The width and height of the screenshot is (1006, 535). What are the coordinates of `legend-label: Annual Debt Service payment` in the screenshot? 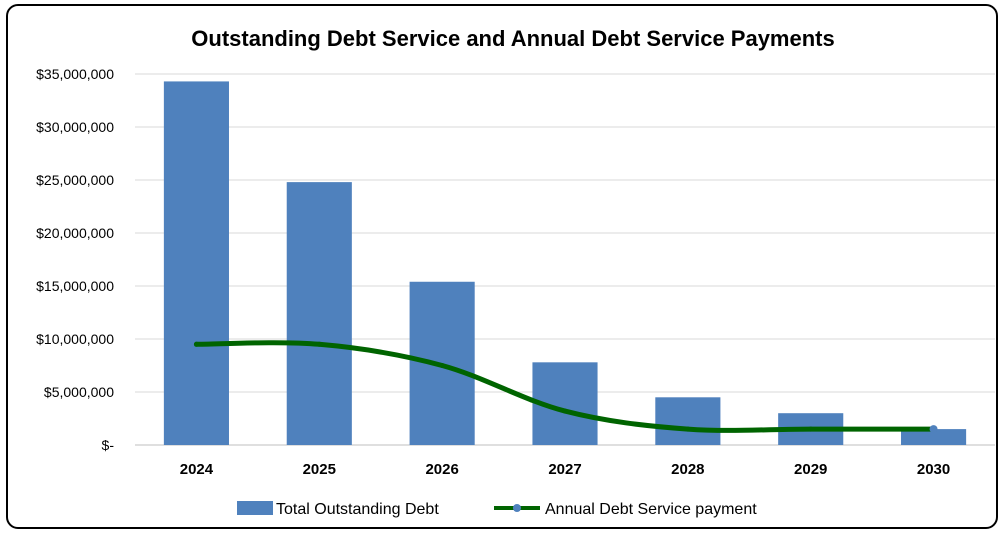 It's located at (651, 509).